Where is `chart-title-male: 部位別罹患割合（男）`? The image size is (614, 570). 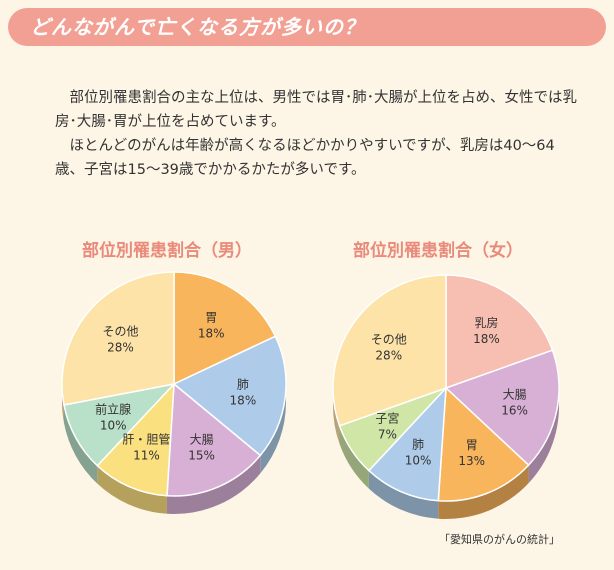
chart-title-male: 部位別罹患割合（男） is located at coordinates (167, 251).